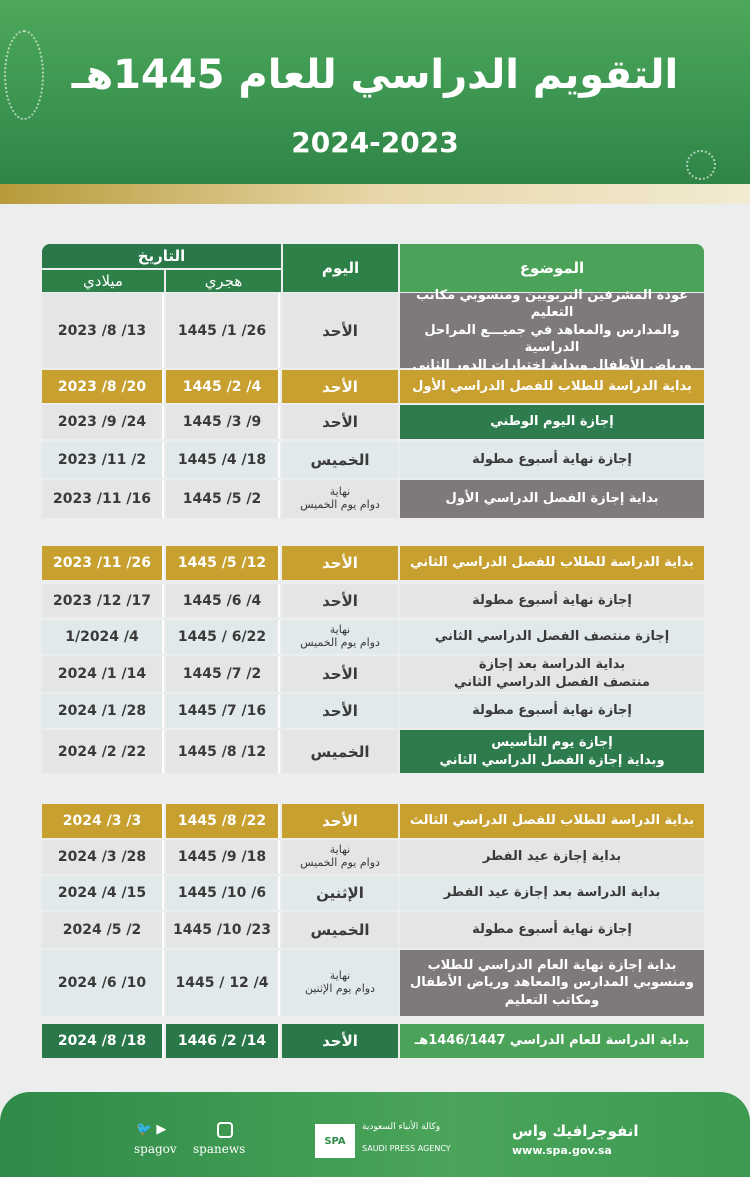 The image size is (750, 1177). I want to click on hijri-date-cell: 4/ 6/ 1445, so click(223, 600).